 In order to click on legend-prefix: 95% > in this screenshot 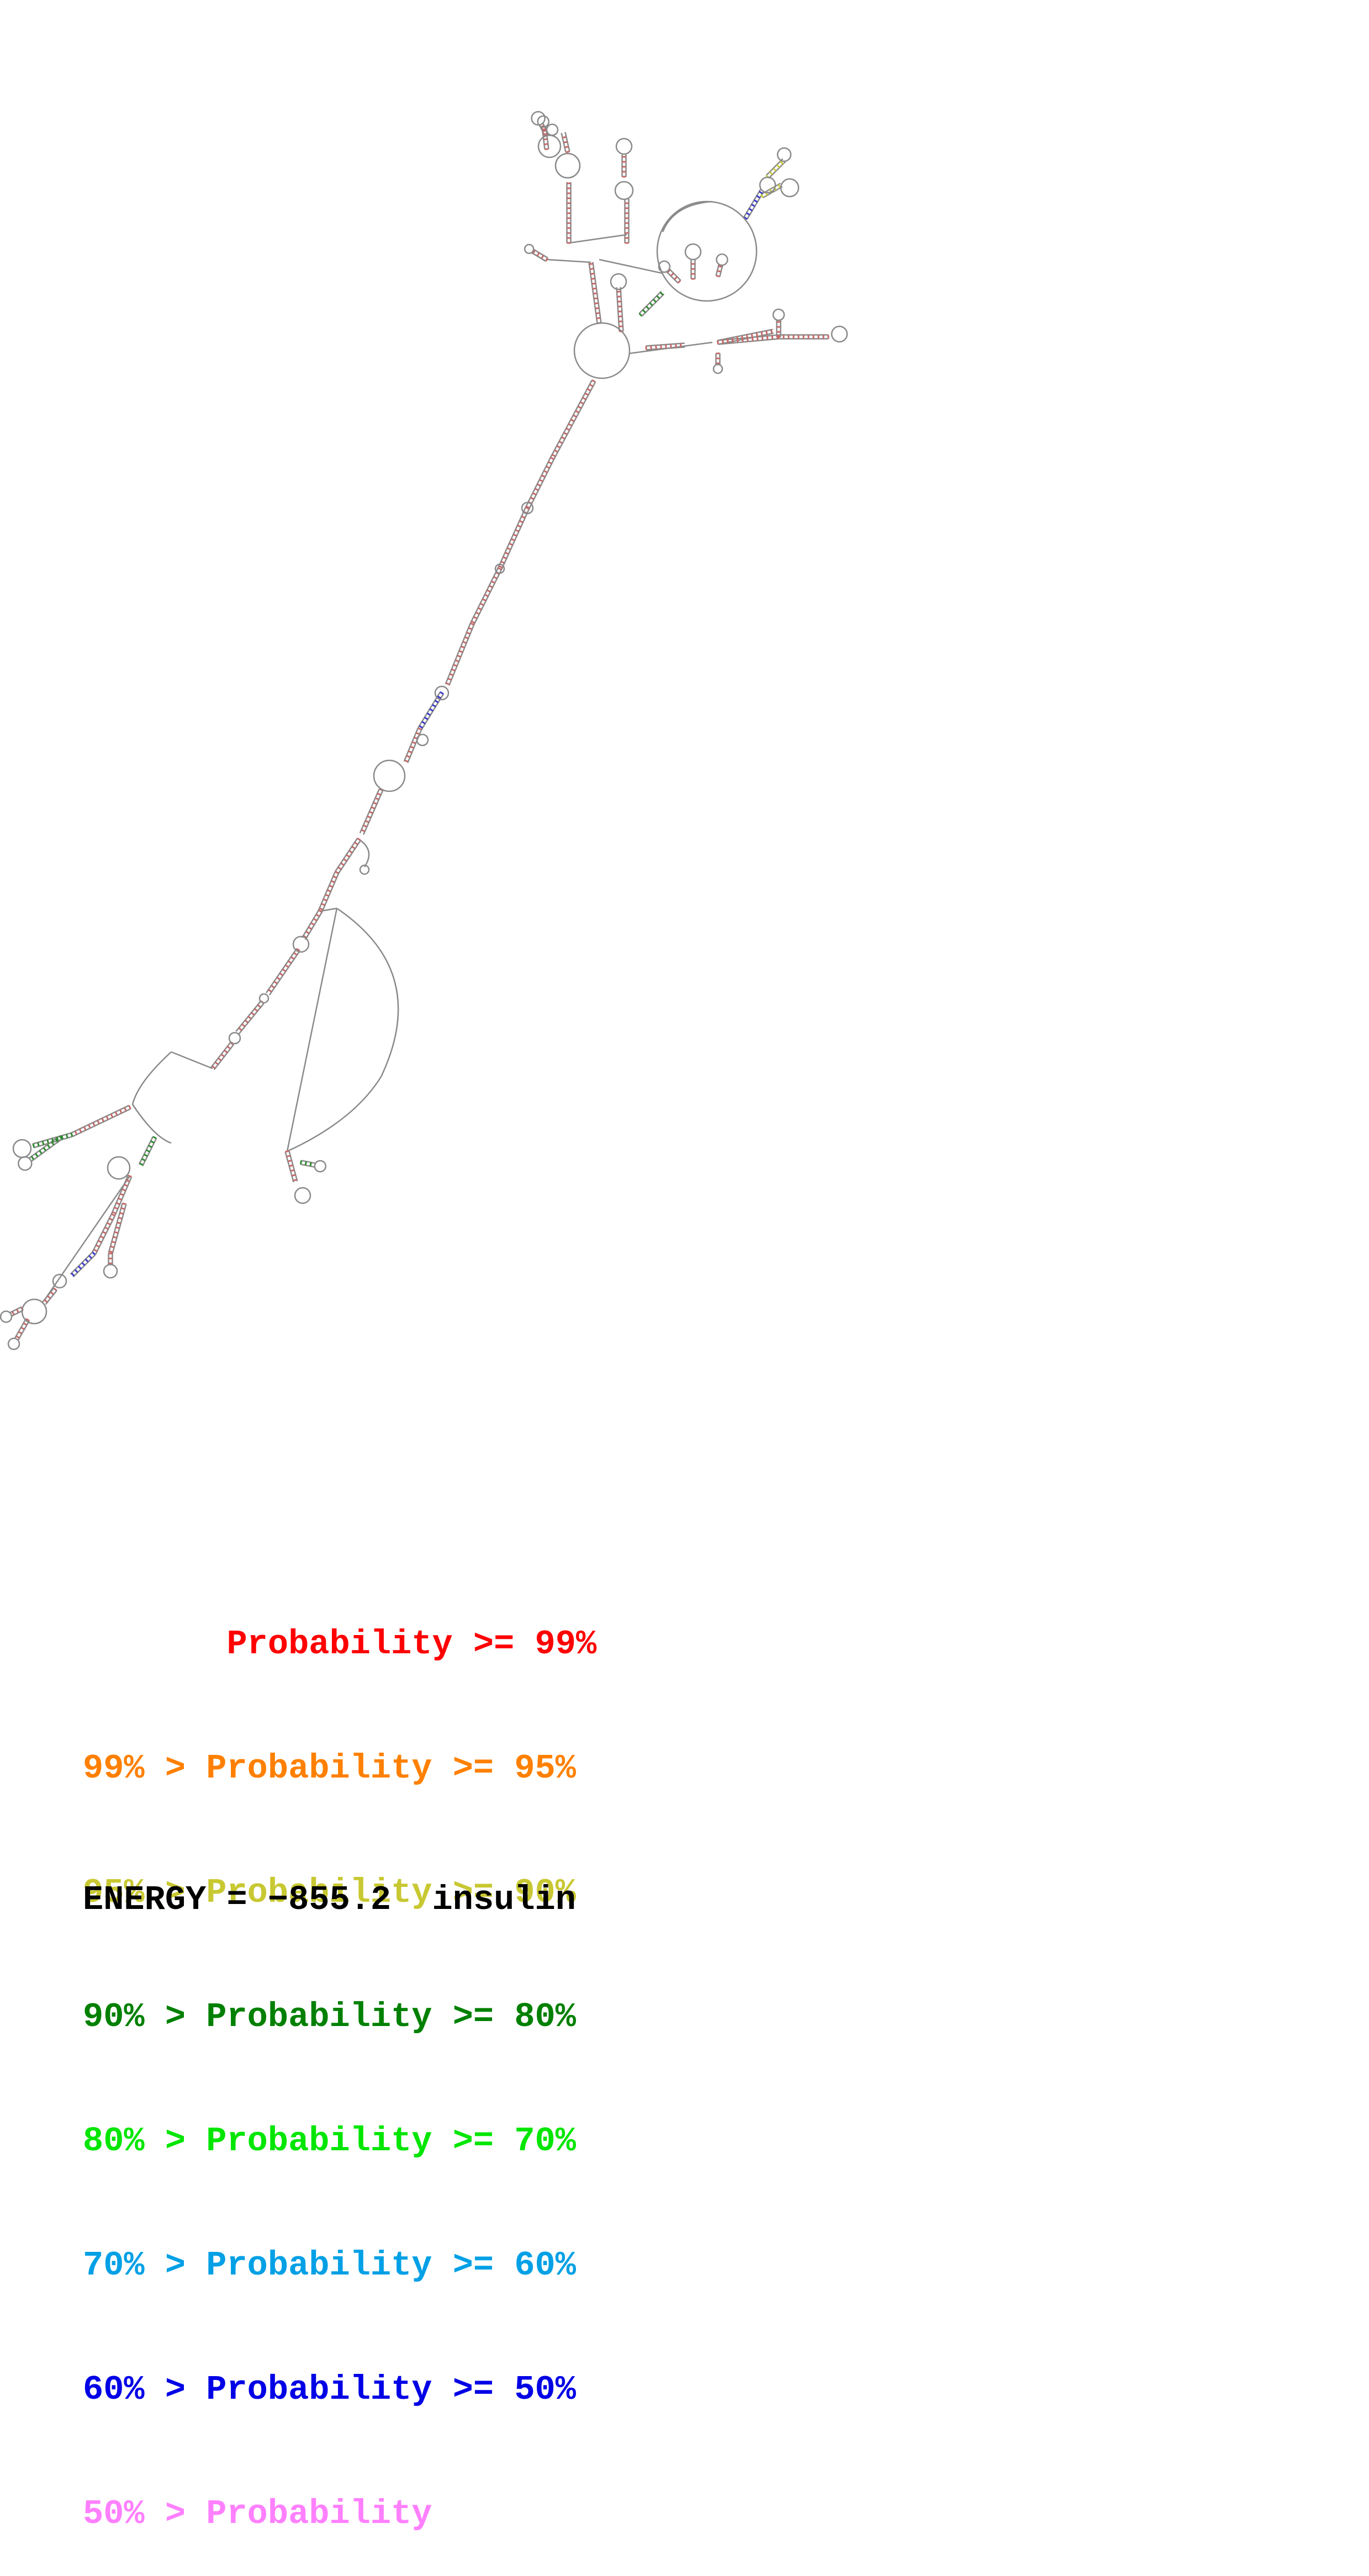, I will do `click(145, 1893)`.